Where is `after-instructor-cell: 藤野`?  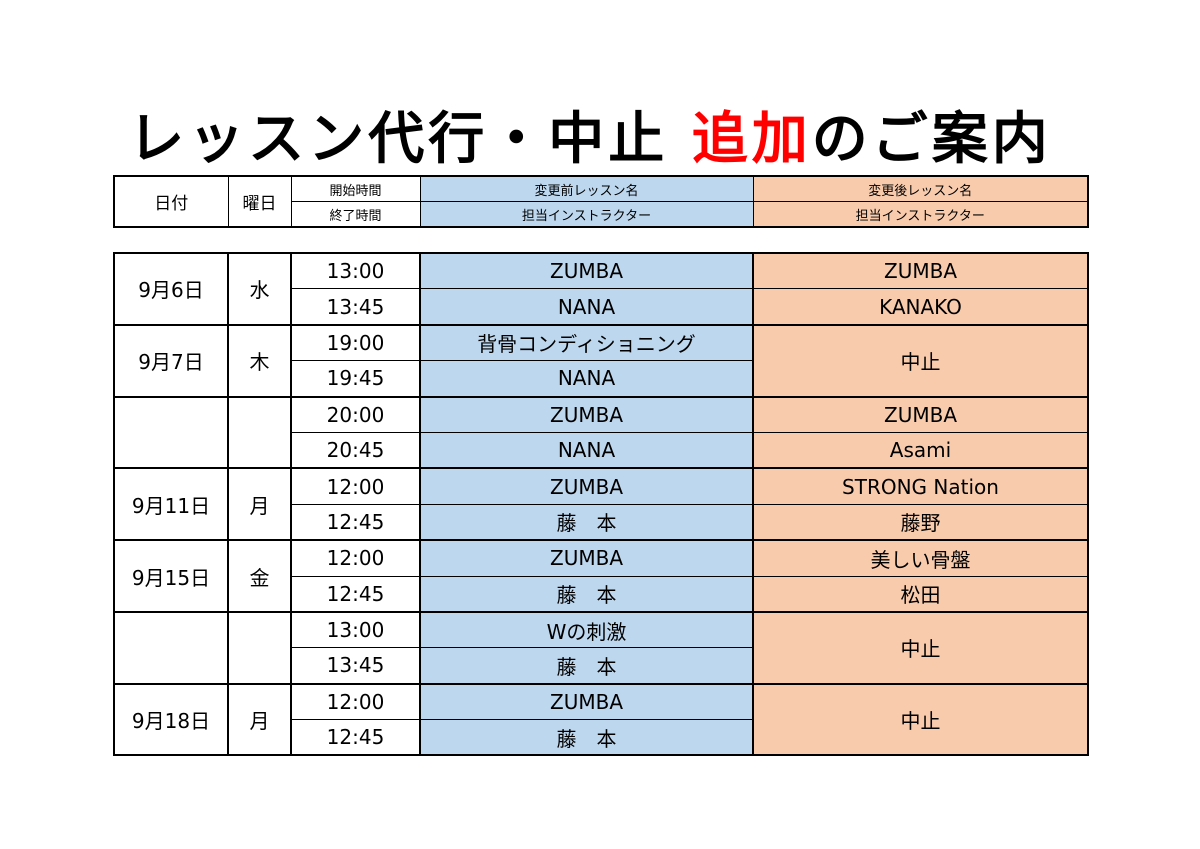 after-instructor-cell: 藤野 is located at coordinates (920, 522).